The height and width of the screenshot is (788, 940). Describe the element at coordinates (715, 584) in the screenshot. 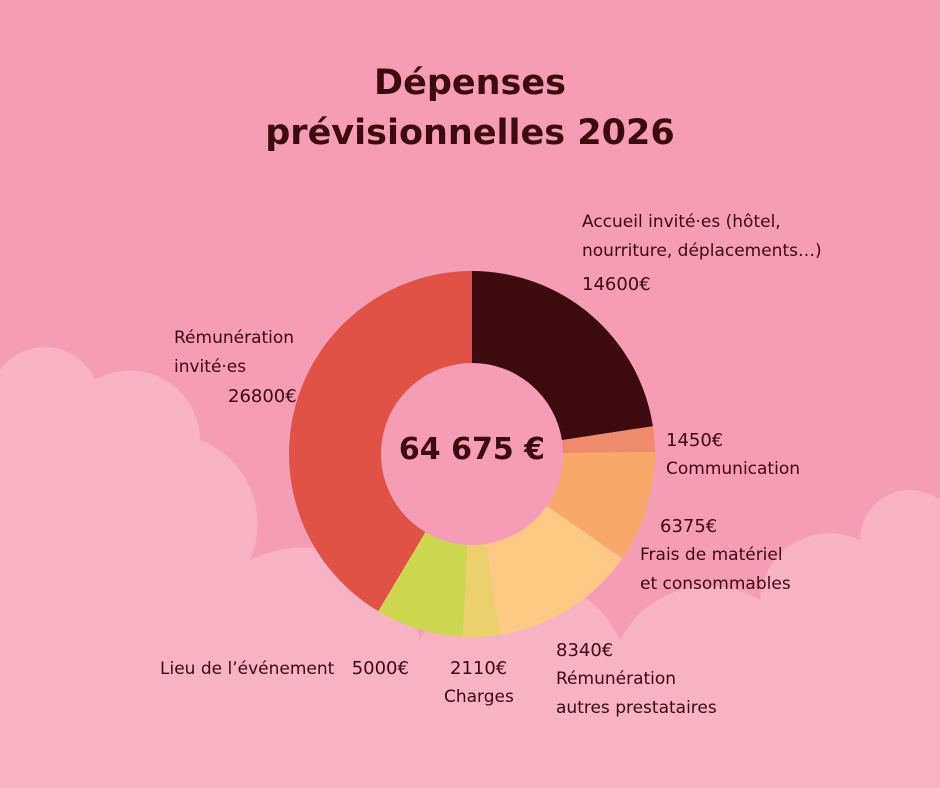

I see `label-text: et consommables` at that location.